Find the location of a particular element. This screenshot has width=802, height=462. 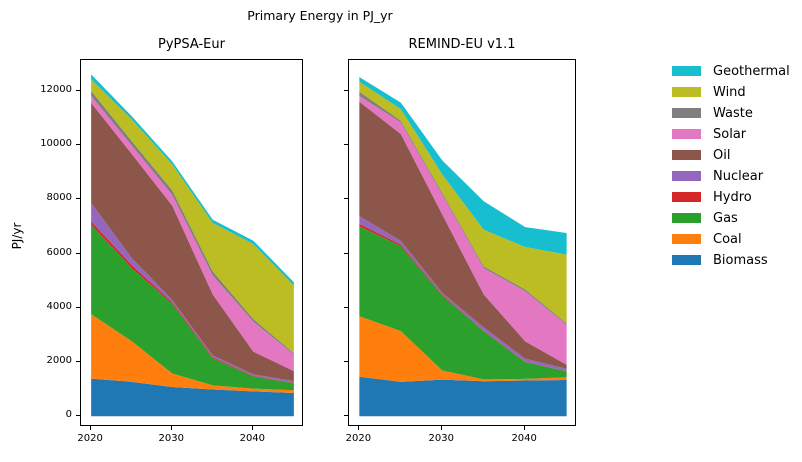

legend-label: Oil is located at coordinates (722, 155).